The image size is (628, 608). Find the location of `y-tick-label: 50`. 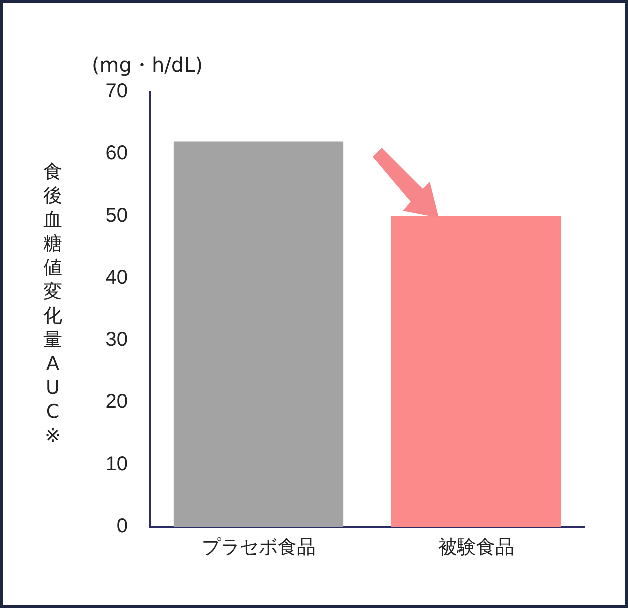

y-tick-label: 50 is located at coordinates (117, 215).